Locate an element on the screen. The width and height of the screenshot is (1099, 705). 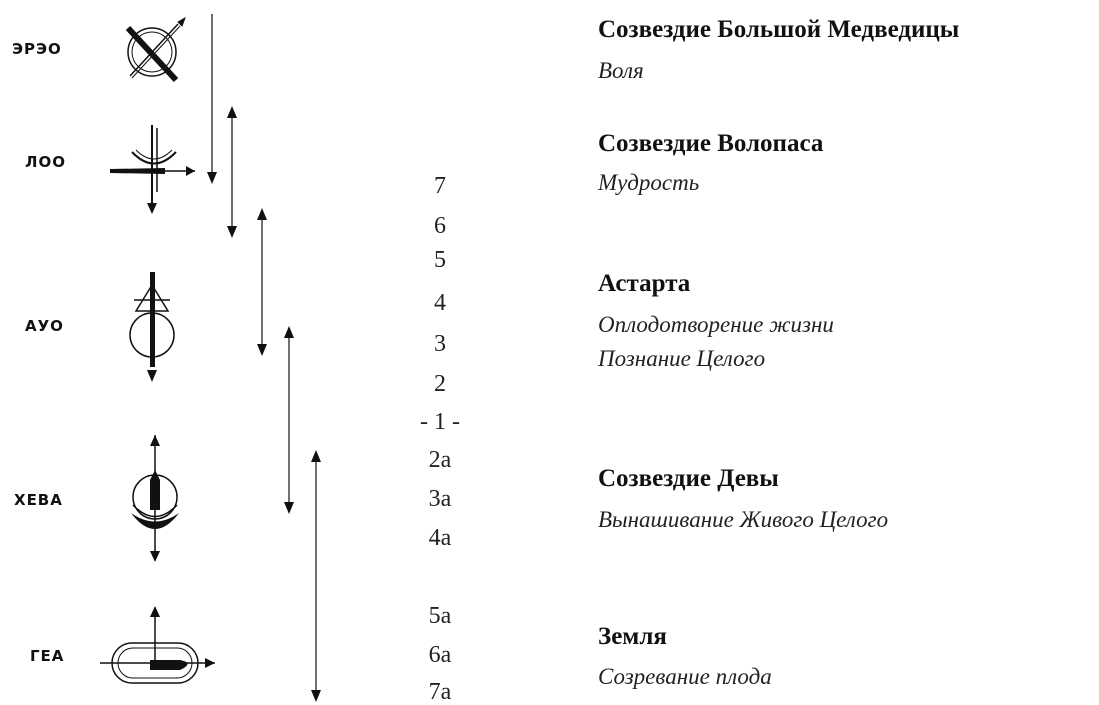
crescent-cross-icon is located at coordinates (152, 169).